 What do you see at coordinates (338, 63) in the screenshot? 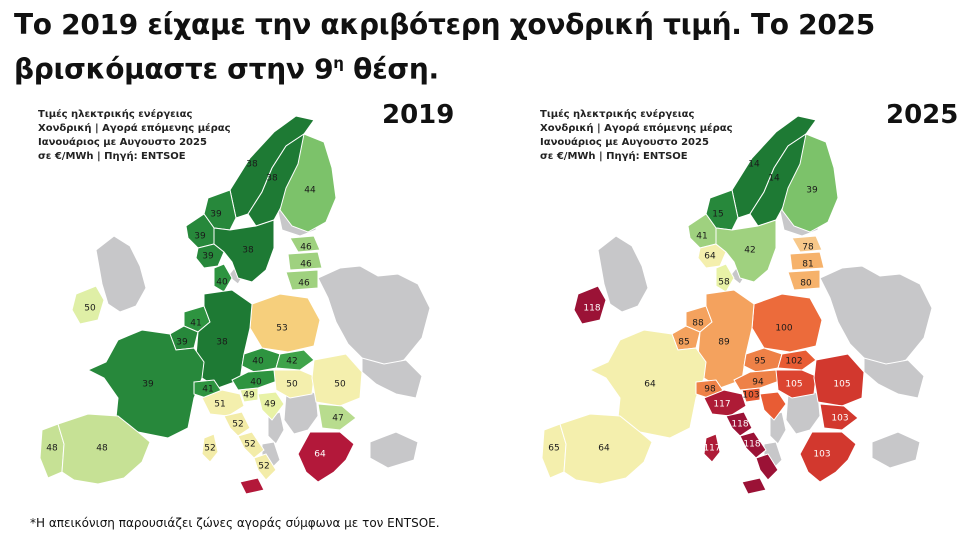
I see `title-superscript: η` at bounding box center [338, 63].